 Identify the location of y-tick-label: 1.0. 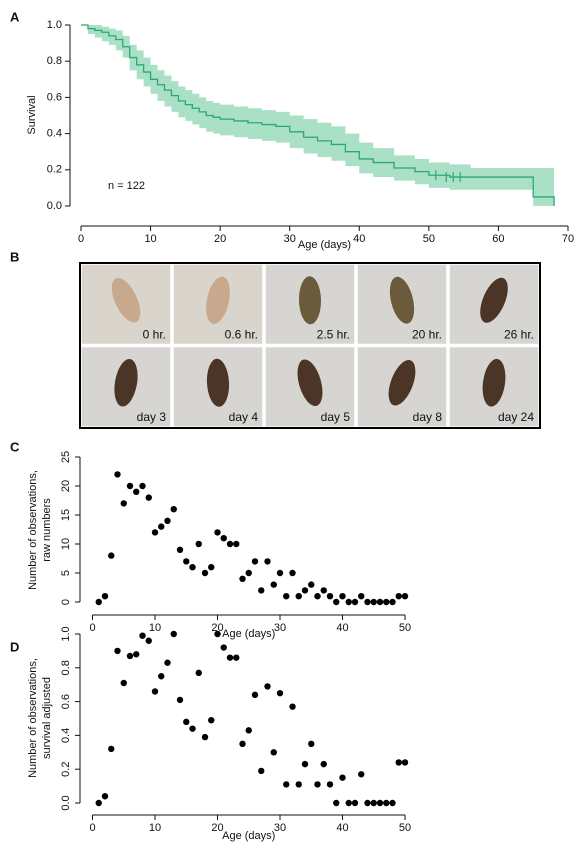
(54, 25).